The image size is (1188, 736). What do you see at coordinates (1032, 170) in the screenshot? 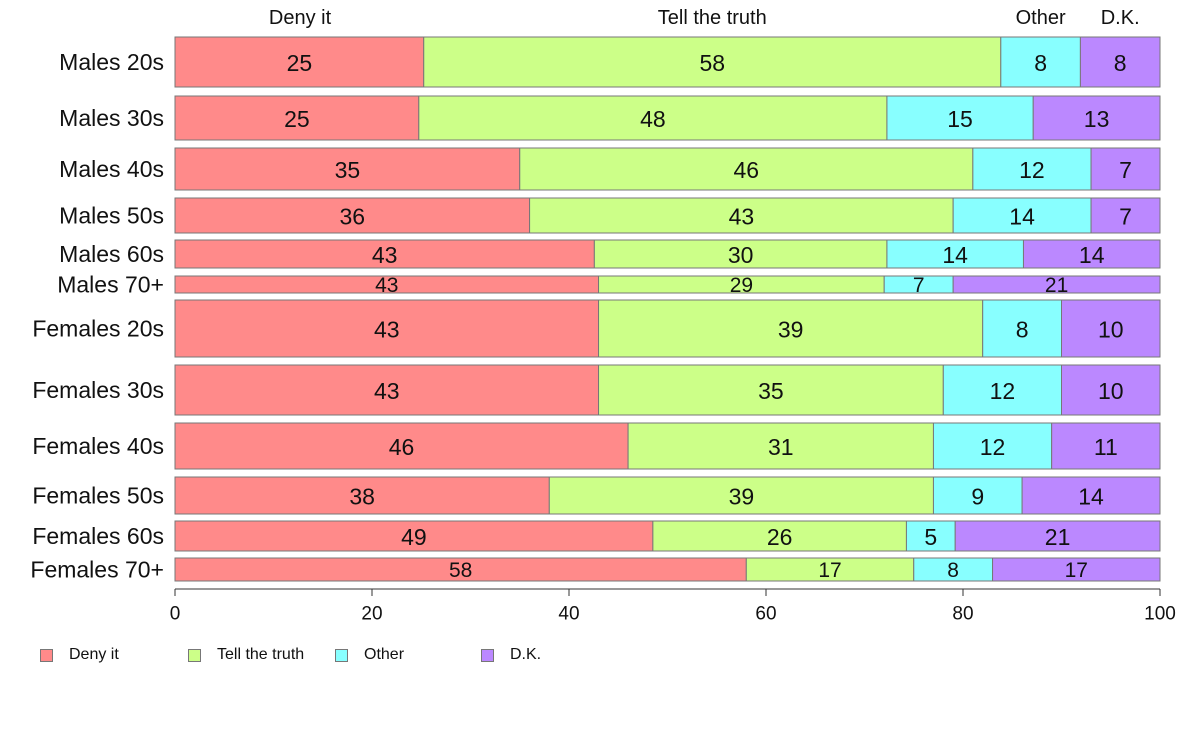
I see `value-label-males-40s-other: 12` at bounding box center [1032, 170].